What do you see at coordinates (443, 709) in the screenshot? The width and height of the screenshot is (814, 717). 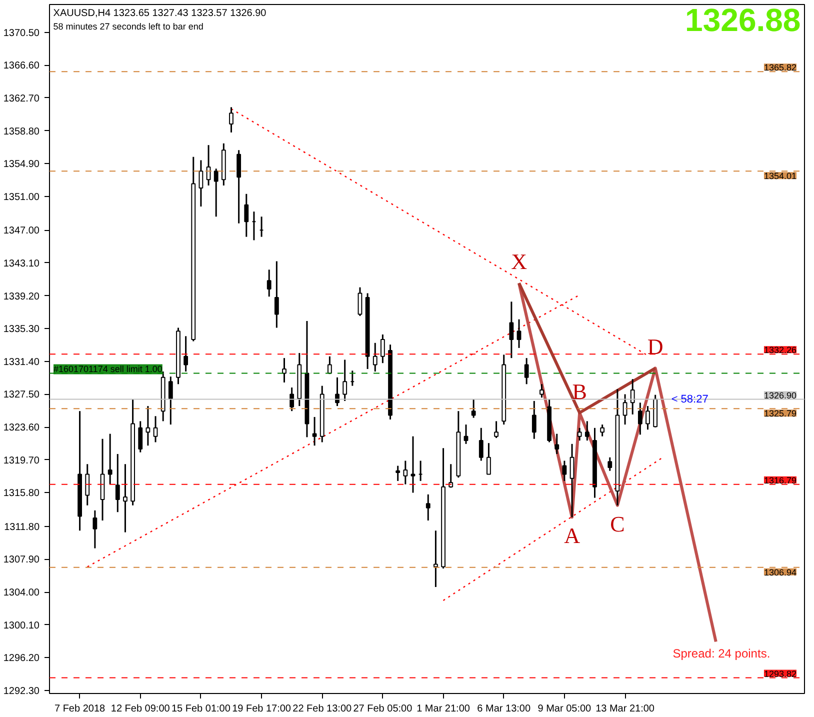 I see `x-tick-label: 1 Mar 21:00` at bounding box center [443, 709].